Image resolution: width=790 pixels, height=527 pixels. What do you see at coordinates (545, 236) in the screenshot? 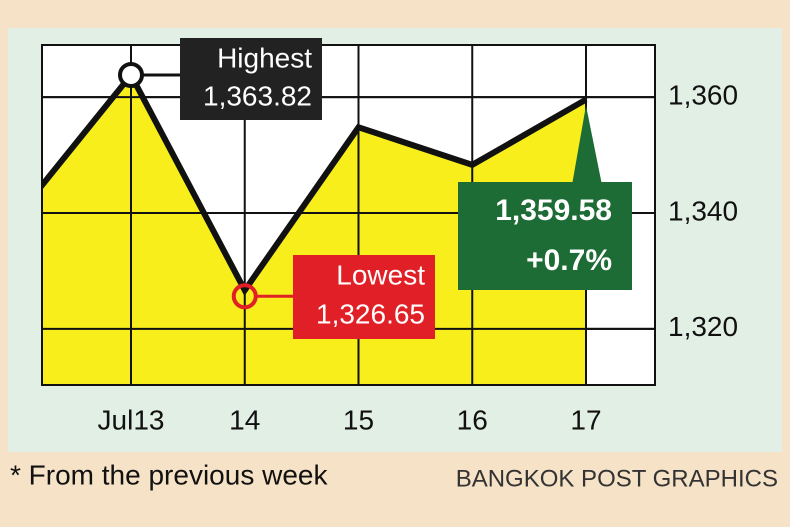
I see `close-box` at bounding box center [545, 236].